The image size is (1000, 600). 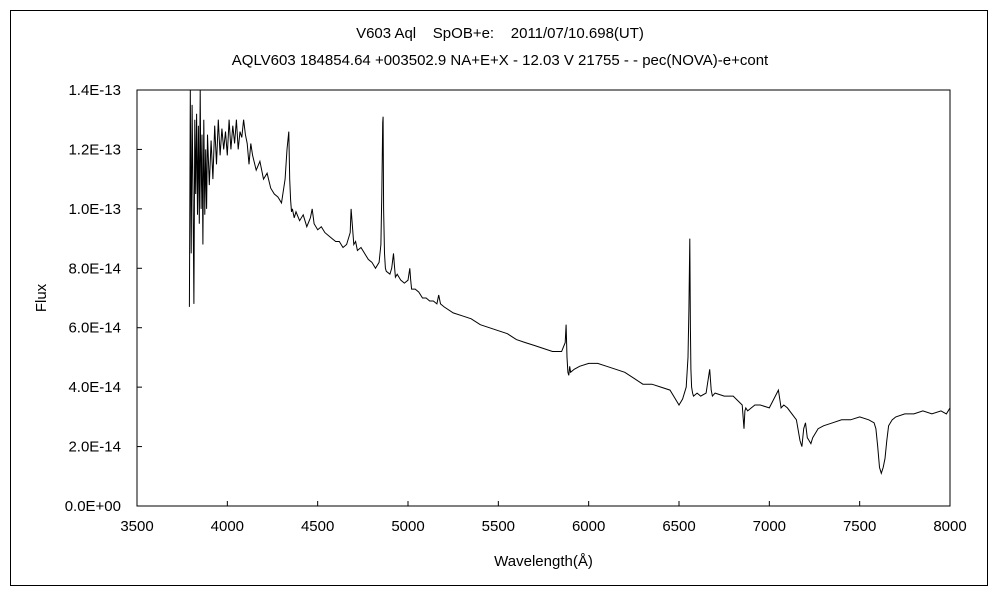 I want to click on x-axis: 3500 4000 4500 5000 5500 6000 6500 7000 7500 8000, so click(x=543, y=518).